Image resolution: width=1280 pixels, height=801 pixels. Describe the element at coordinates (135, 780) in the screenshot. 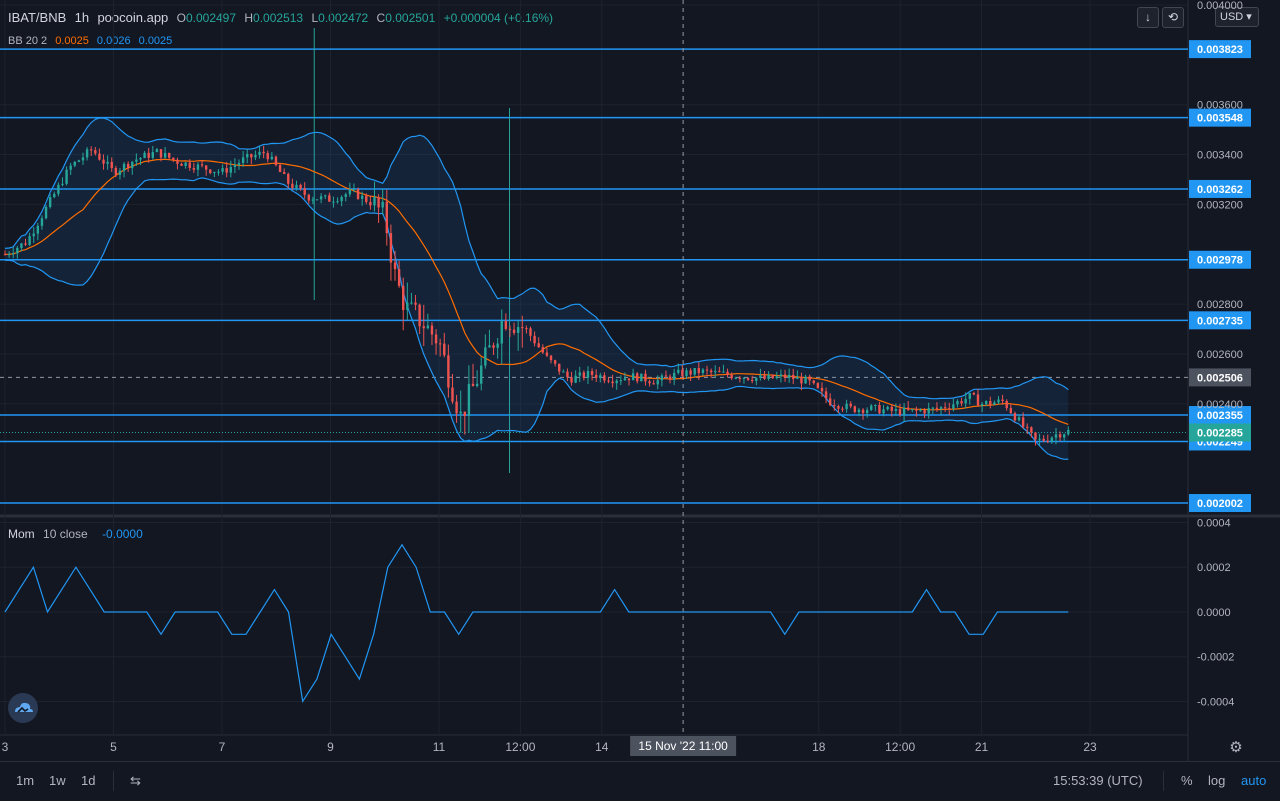

I see `compare-icon: ⇆` at that location.